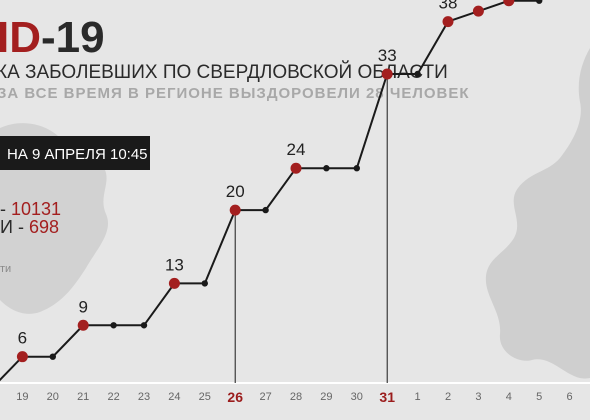  What do you see at coordinates (326, 397) in the screenshot?
I see `x-tick-label: 29` at bounding box center [326, 397].